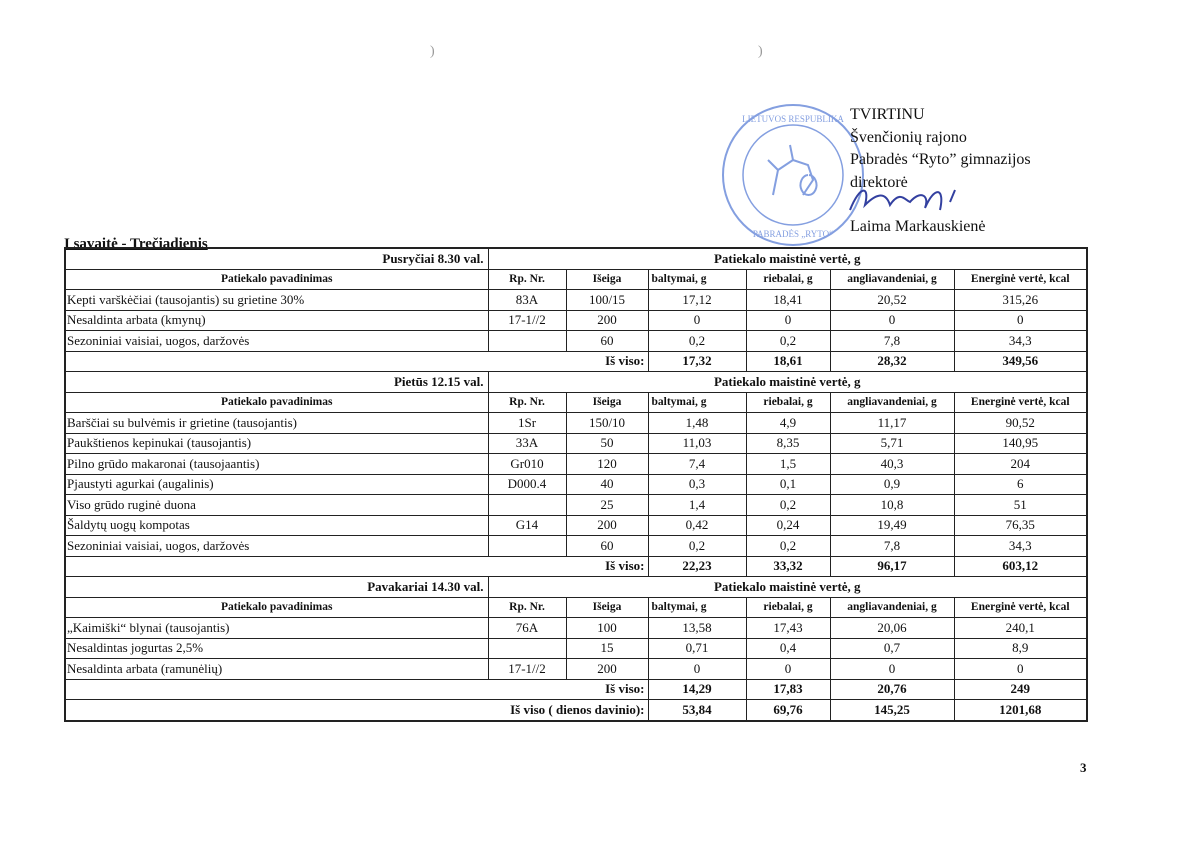 This screenshot has height=849, width=1200. What do you see at coordinates (788, 525) in the screenshot?
I see `dish-fat: 0,24` at bounding box center [788, 525].